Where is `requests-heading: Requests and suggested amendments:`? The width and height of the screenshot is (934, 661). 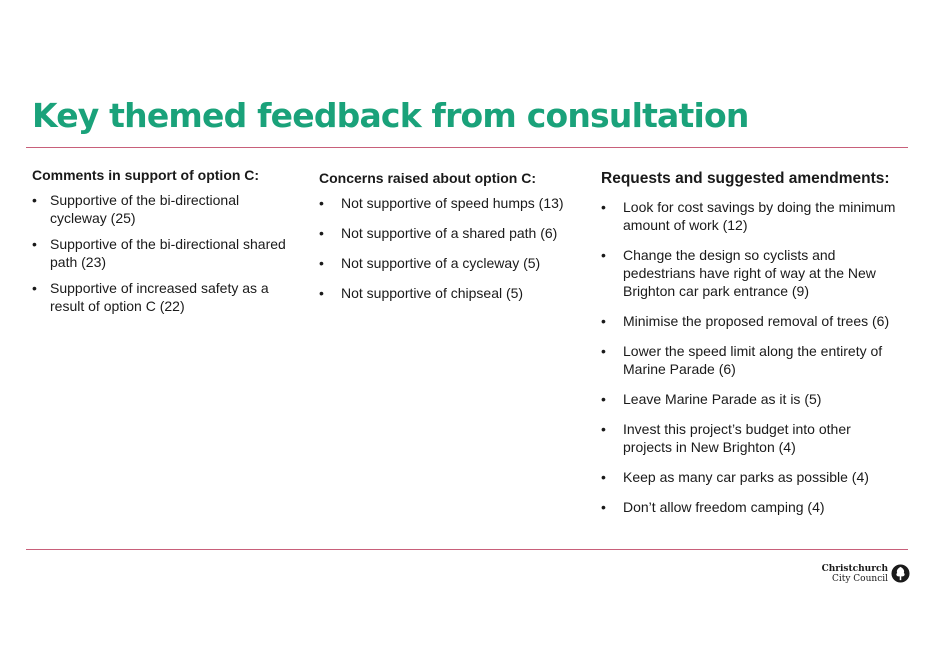 requests-heading: Requests and suggested amendments: is located at coordinates (745, 178).